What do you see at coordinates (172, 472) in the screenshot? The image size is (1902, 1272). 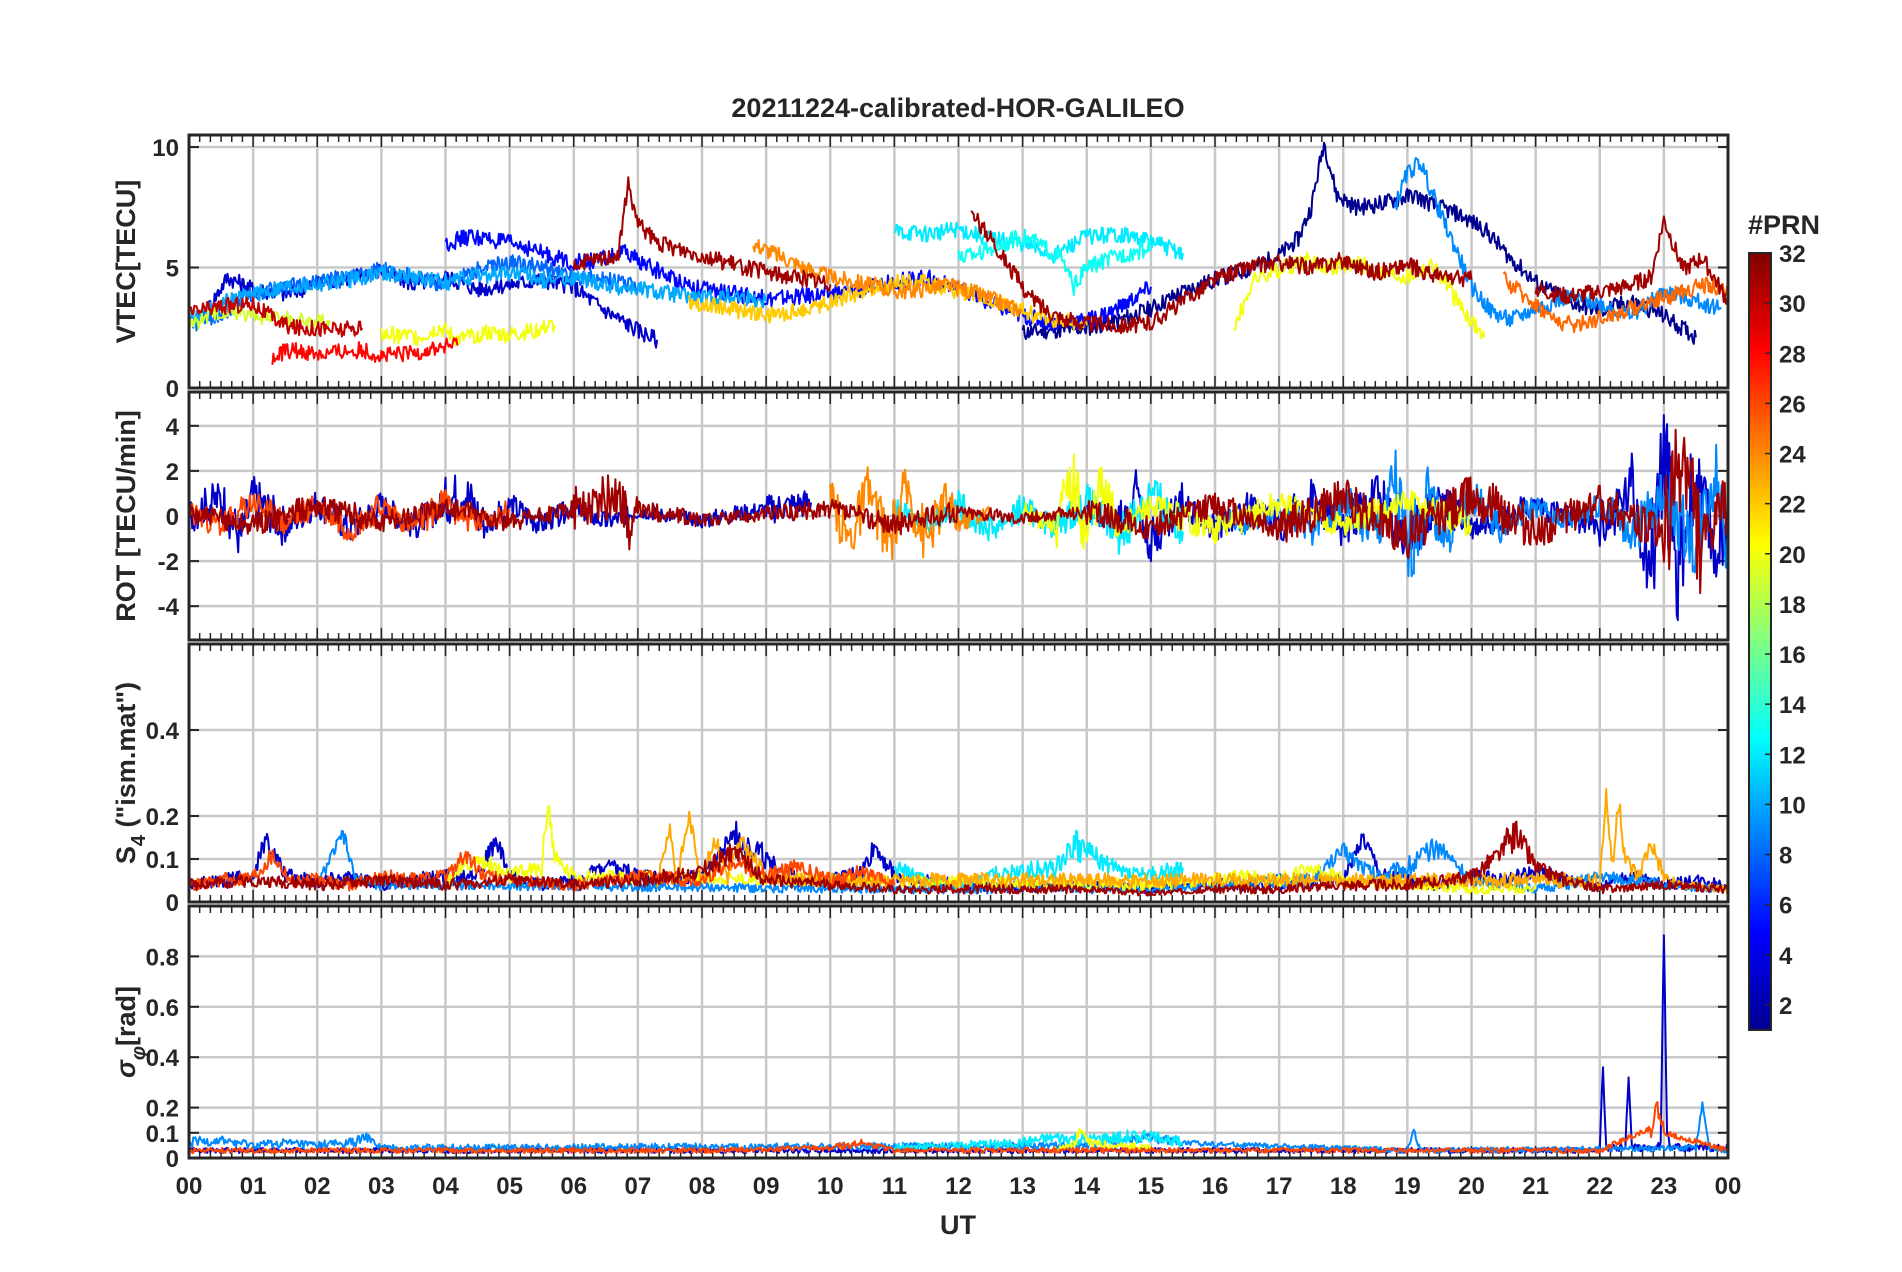 I see `y-tick-label: 2` at bounding box center [172, 472].